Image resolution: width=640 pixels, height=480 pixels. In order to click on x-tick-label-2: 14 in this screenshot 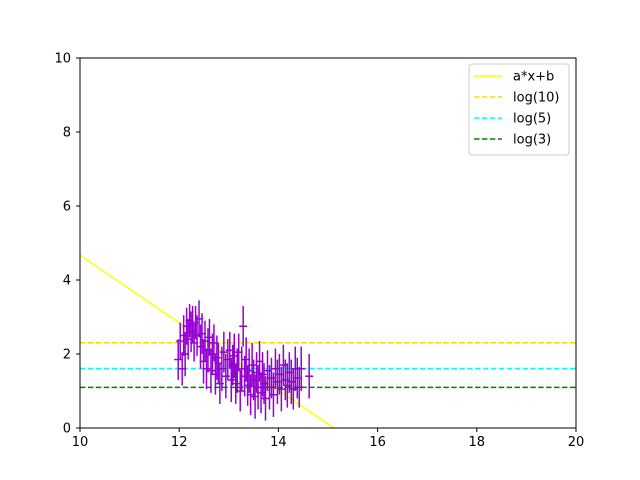, I will do `click(278, 442)`.